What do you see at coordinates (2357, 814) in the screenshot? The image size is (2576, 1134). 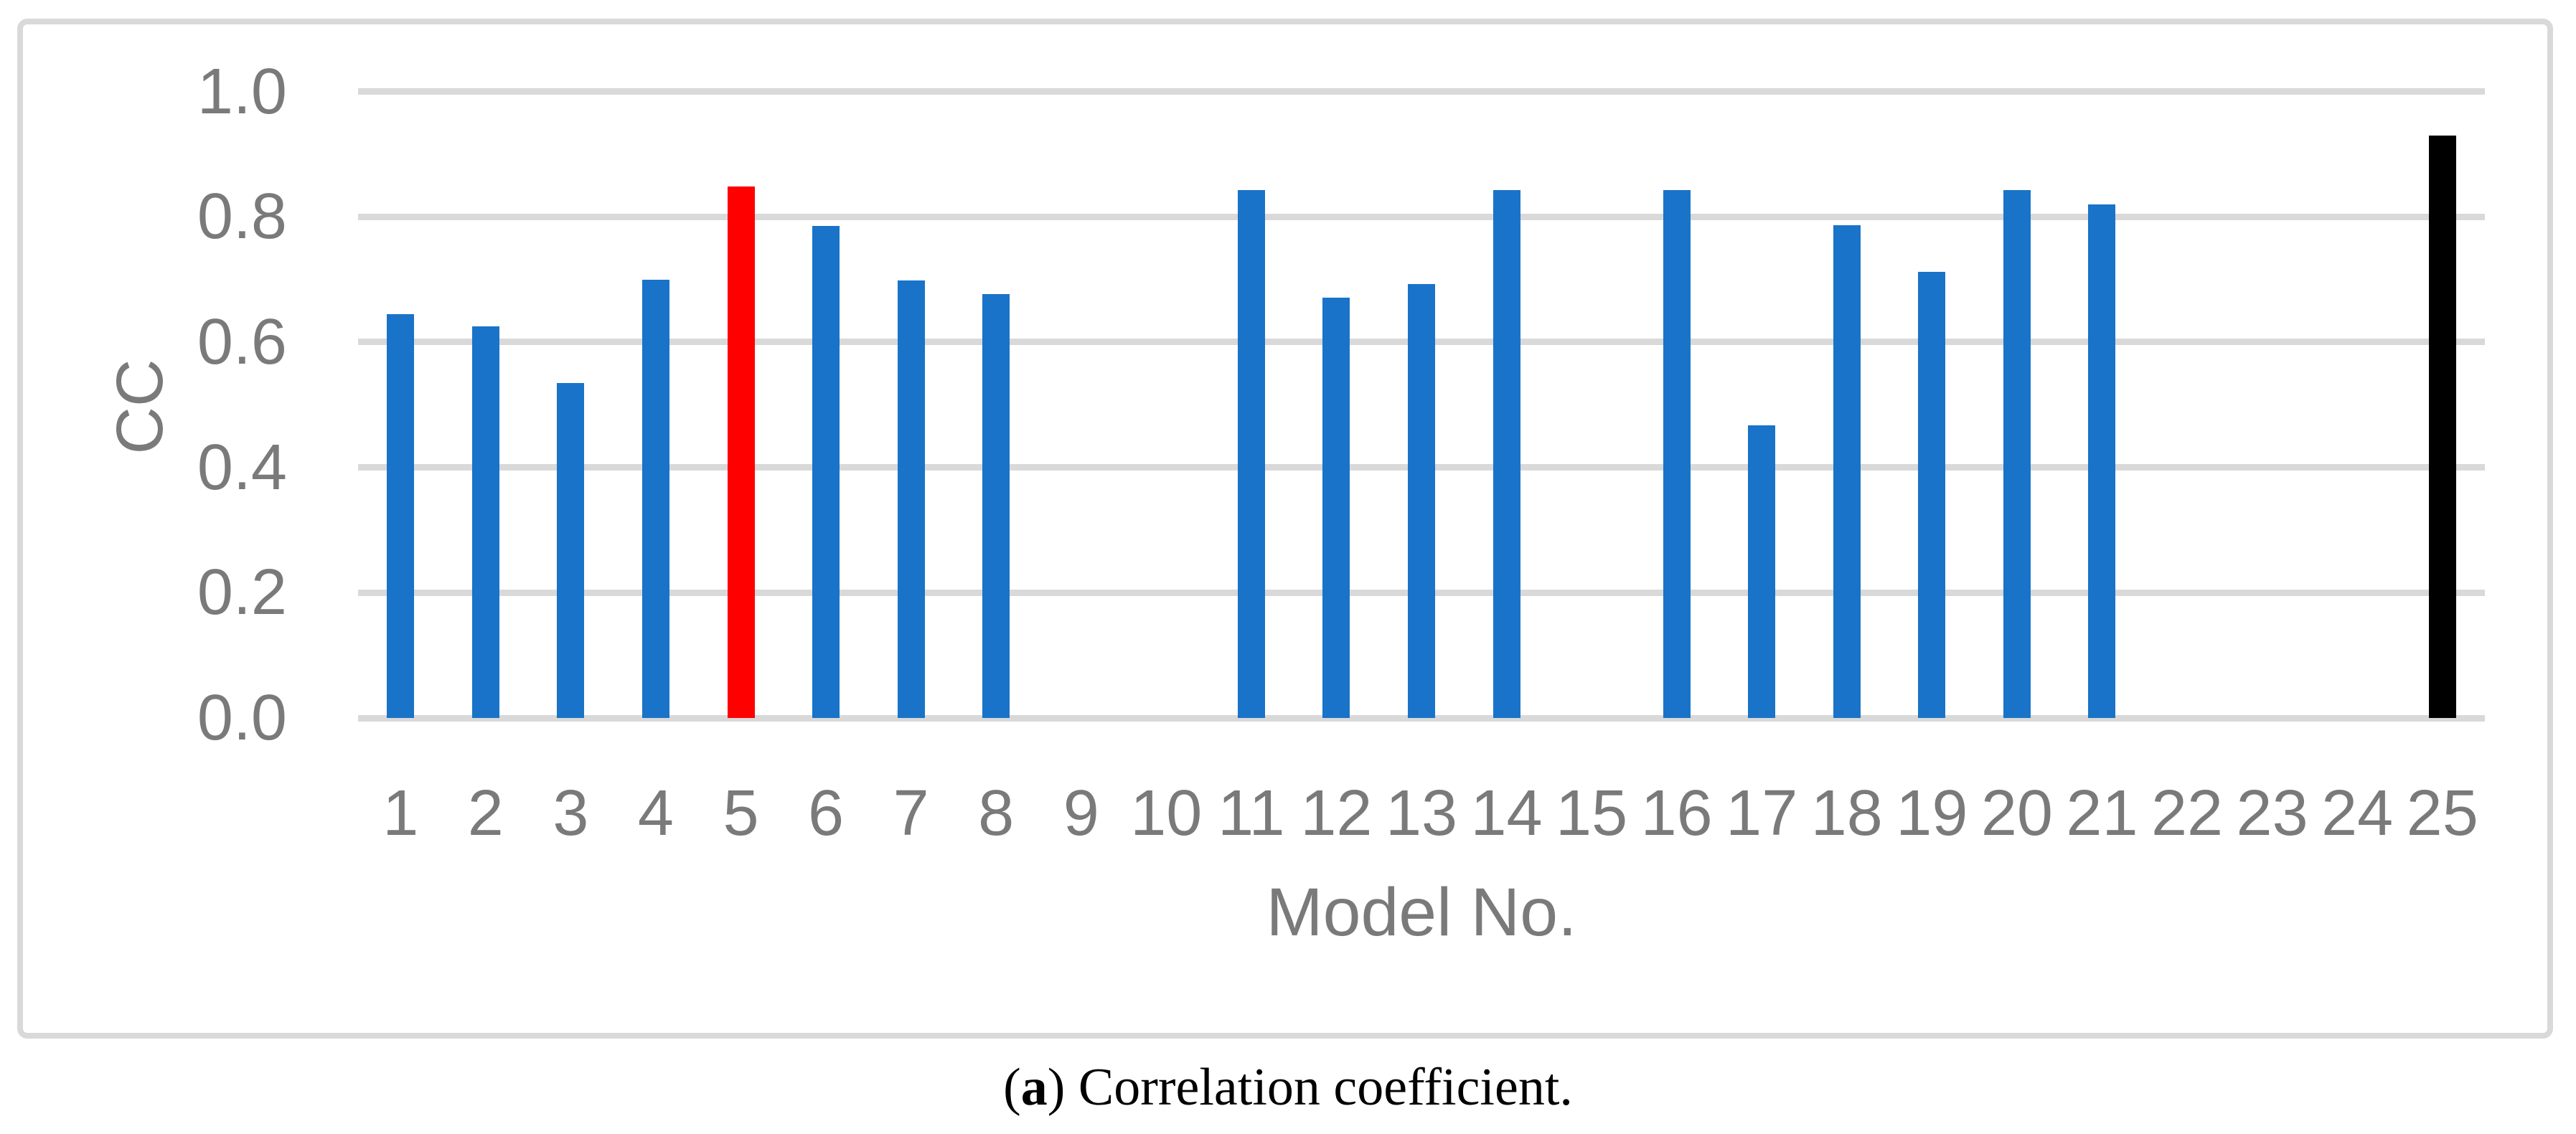 I see `x-axis-tick-label-24: 24` at bounding box center [2357, 814].